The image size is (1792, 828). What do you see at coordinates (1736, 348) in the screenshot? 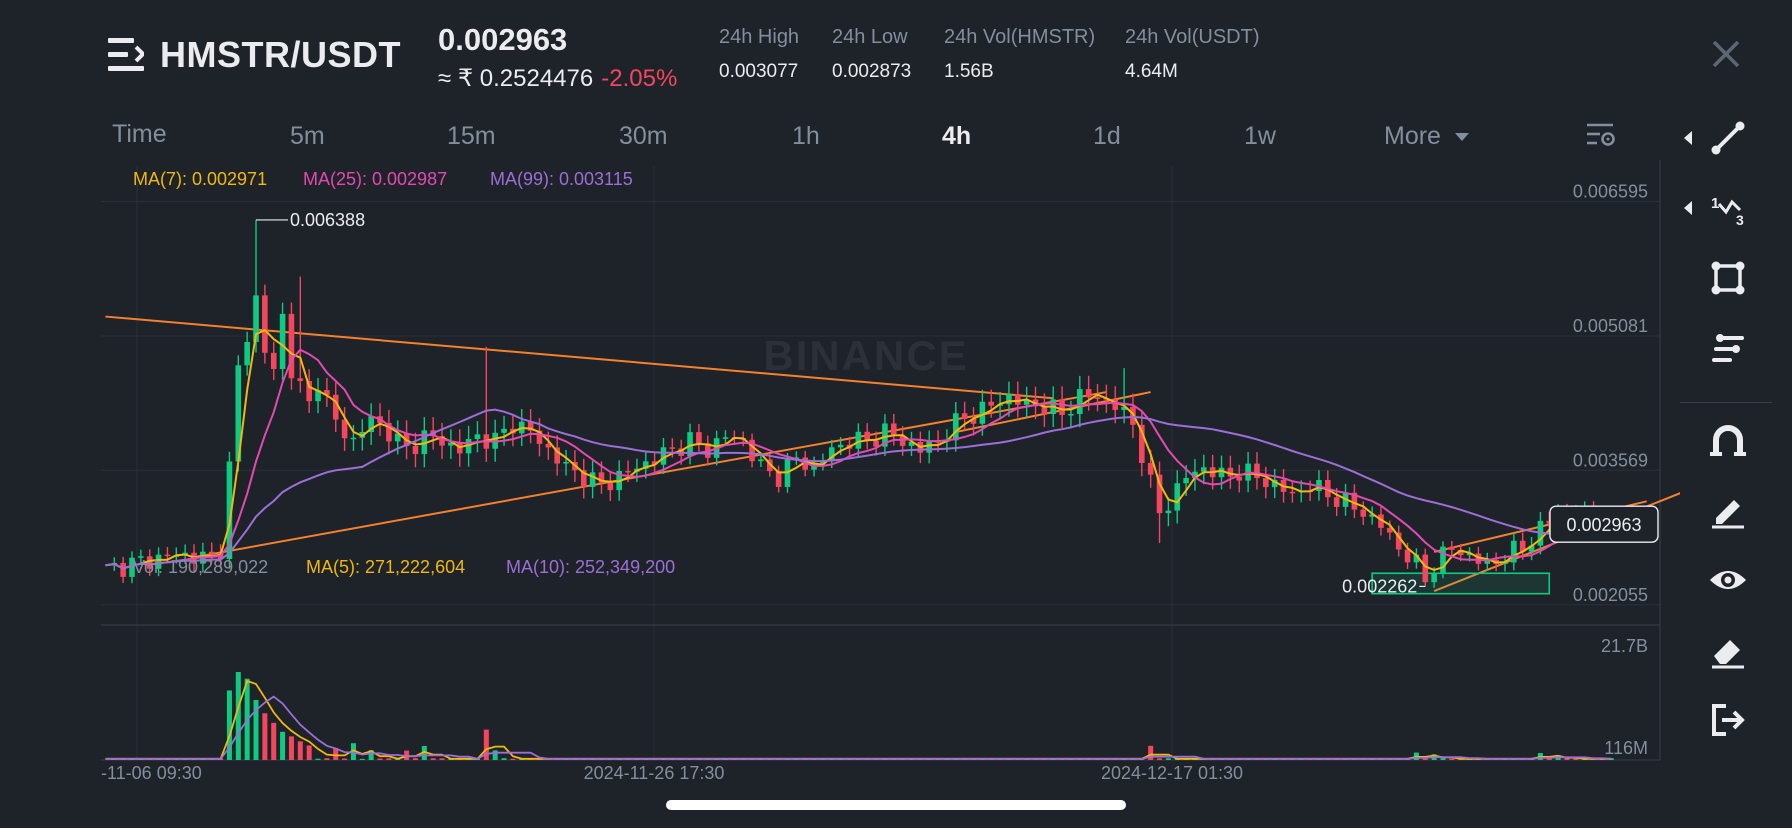
I see `indicator-tool` at bounding box center [1736, 348].